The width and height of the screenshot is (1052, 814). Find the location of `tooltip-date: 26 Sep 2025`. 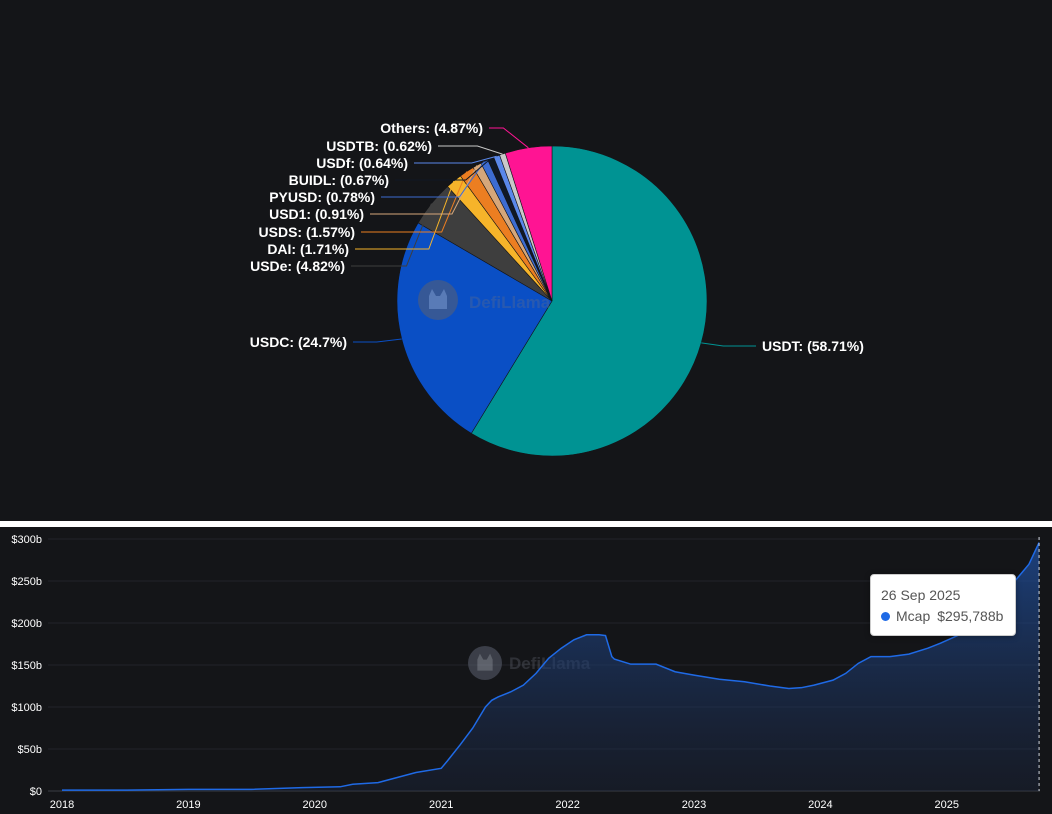

tooltip-date: 26 Sep 2025 is located at coordinates (921, 595).